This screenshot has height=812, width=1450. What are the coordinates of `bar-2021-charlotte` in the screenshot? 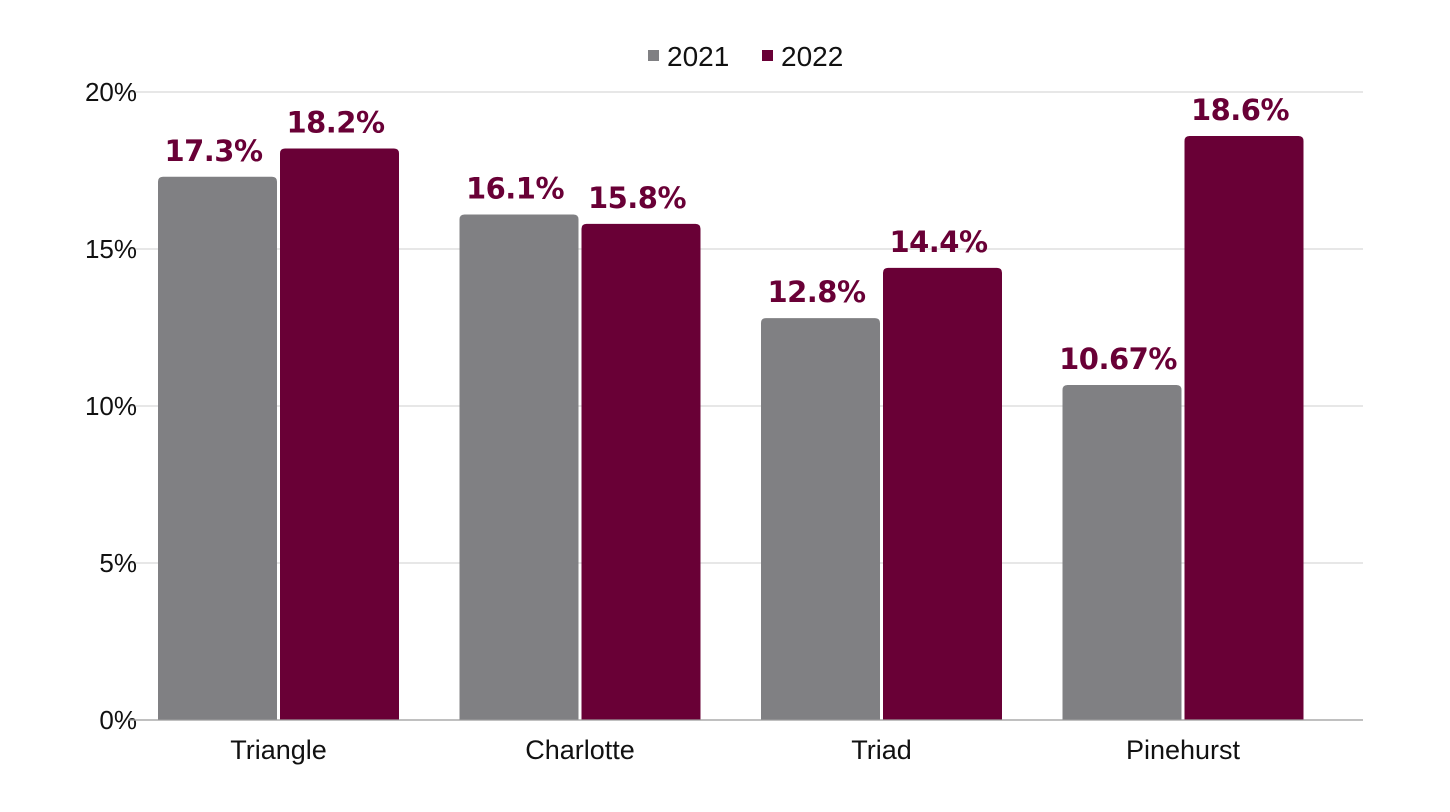 It's located at (519, 467).